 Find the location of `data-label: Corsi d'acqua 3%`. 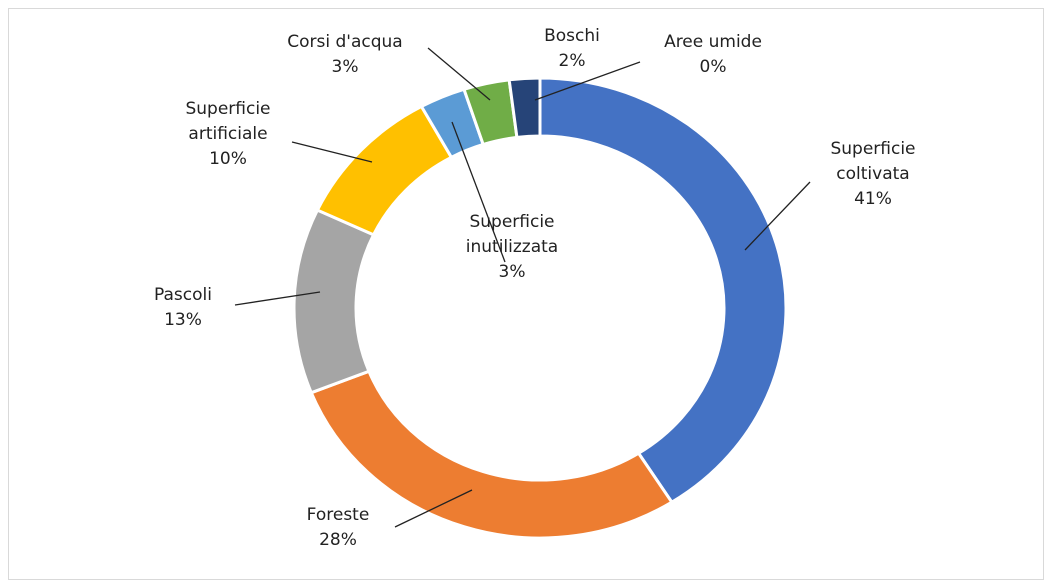

data-label: Corsi d'acqua 3% is located at coordinates (345, 55).